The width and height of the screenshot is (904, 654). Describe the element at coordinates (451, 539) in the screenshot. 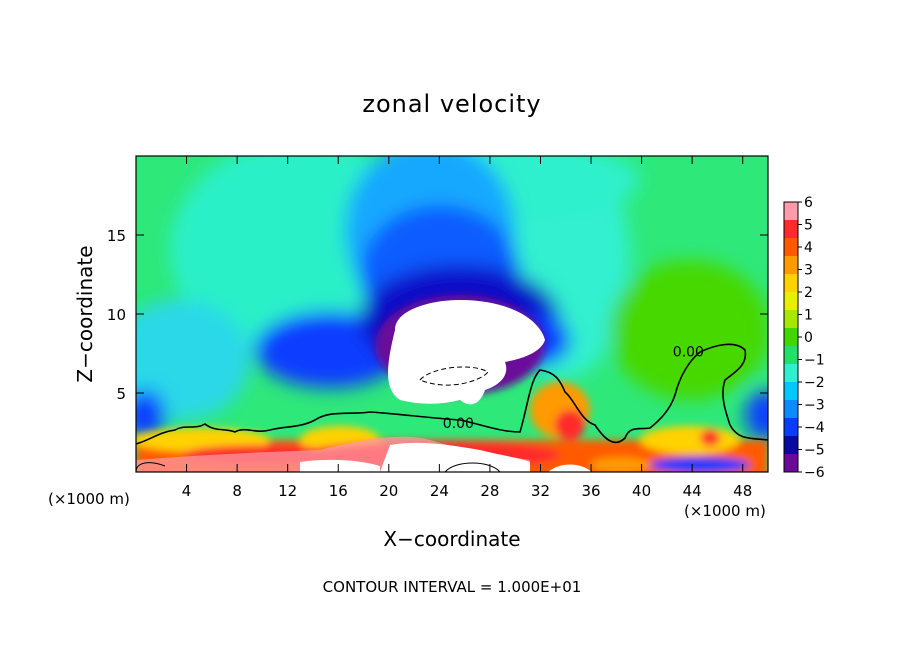

I see `x-axis-label: X−coordinate` at that location.